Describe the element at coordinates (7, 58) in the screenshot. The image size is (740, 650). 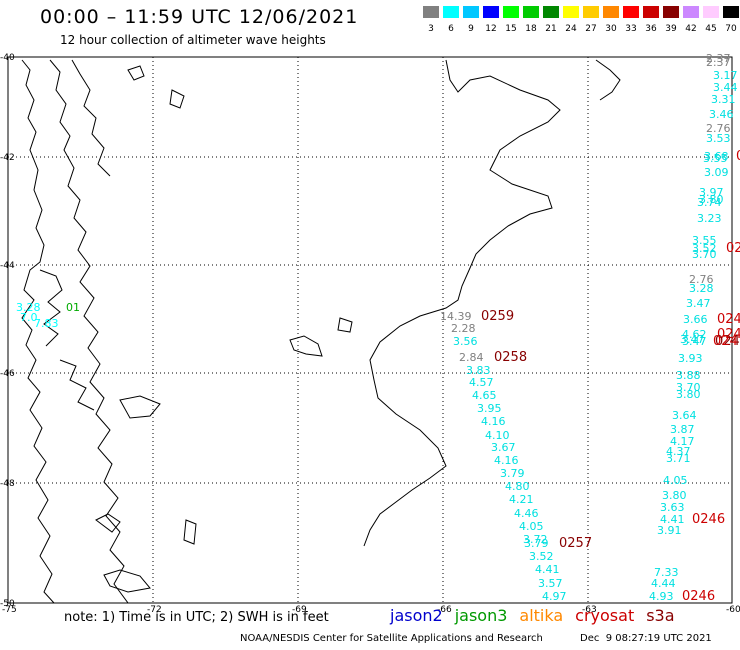
I see `latitude-label: -40` at that location.